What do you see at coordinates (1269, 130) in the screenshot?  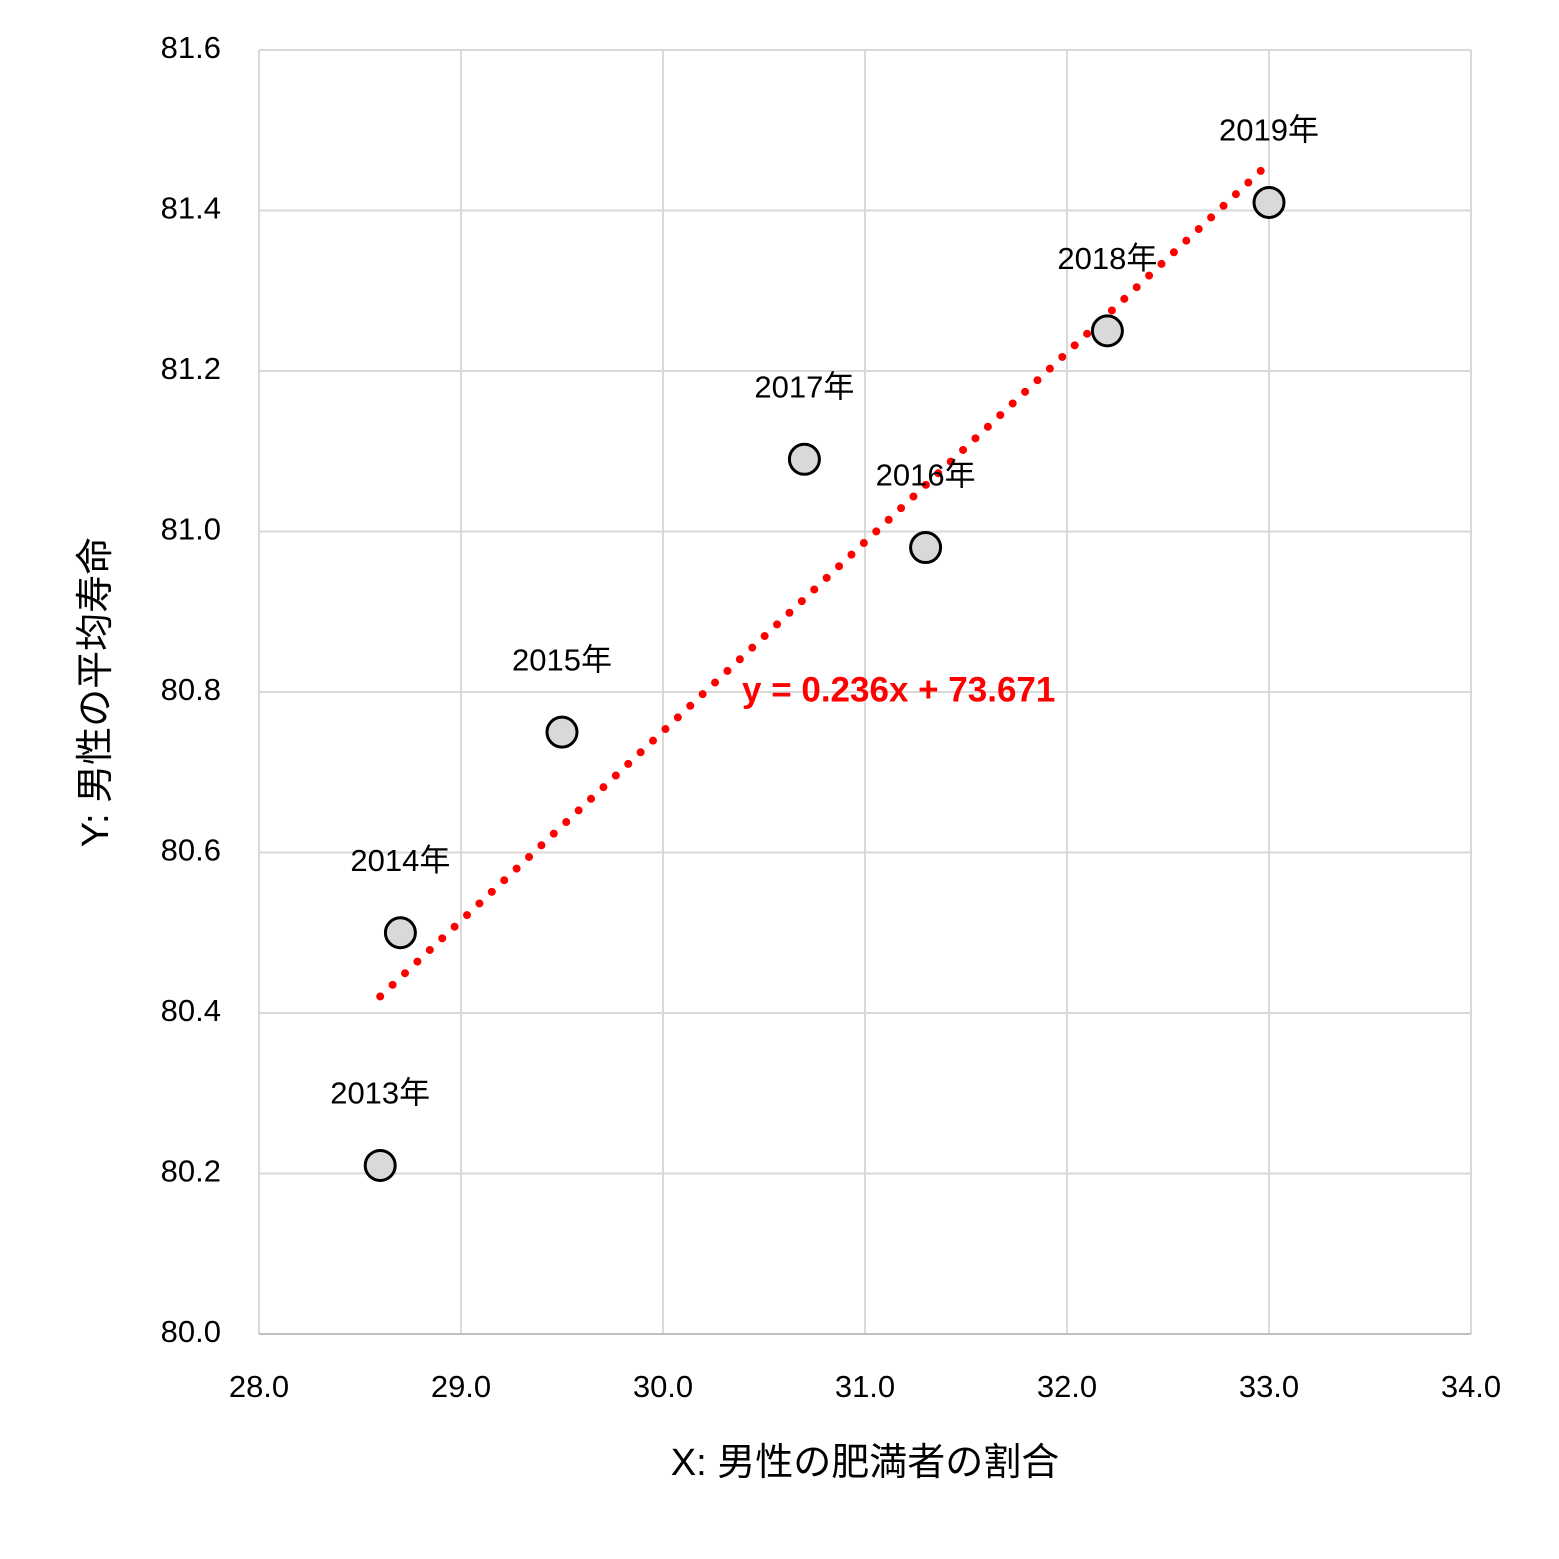 I see `point-label: 2019年` at bounding box center [1269, 130].